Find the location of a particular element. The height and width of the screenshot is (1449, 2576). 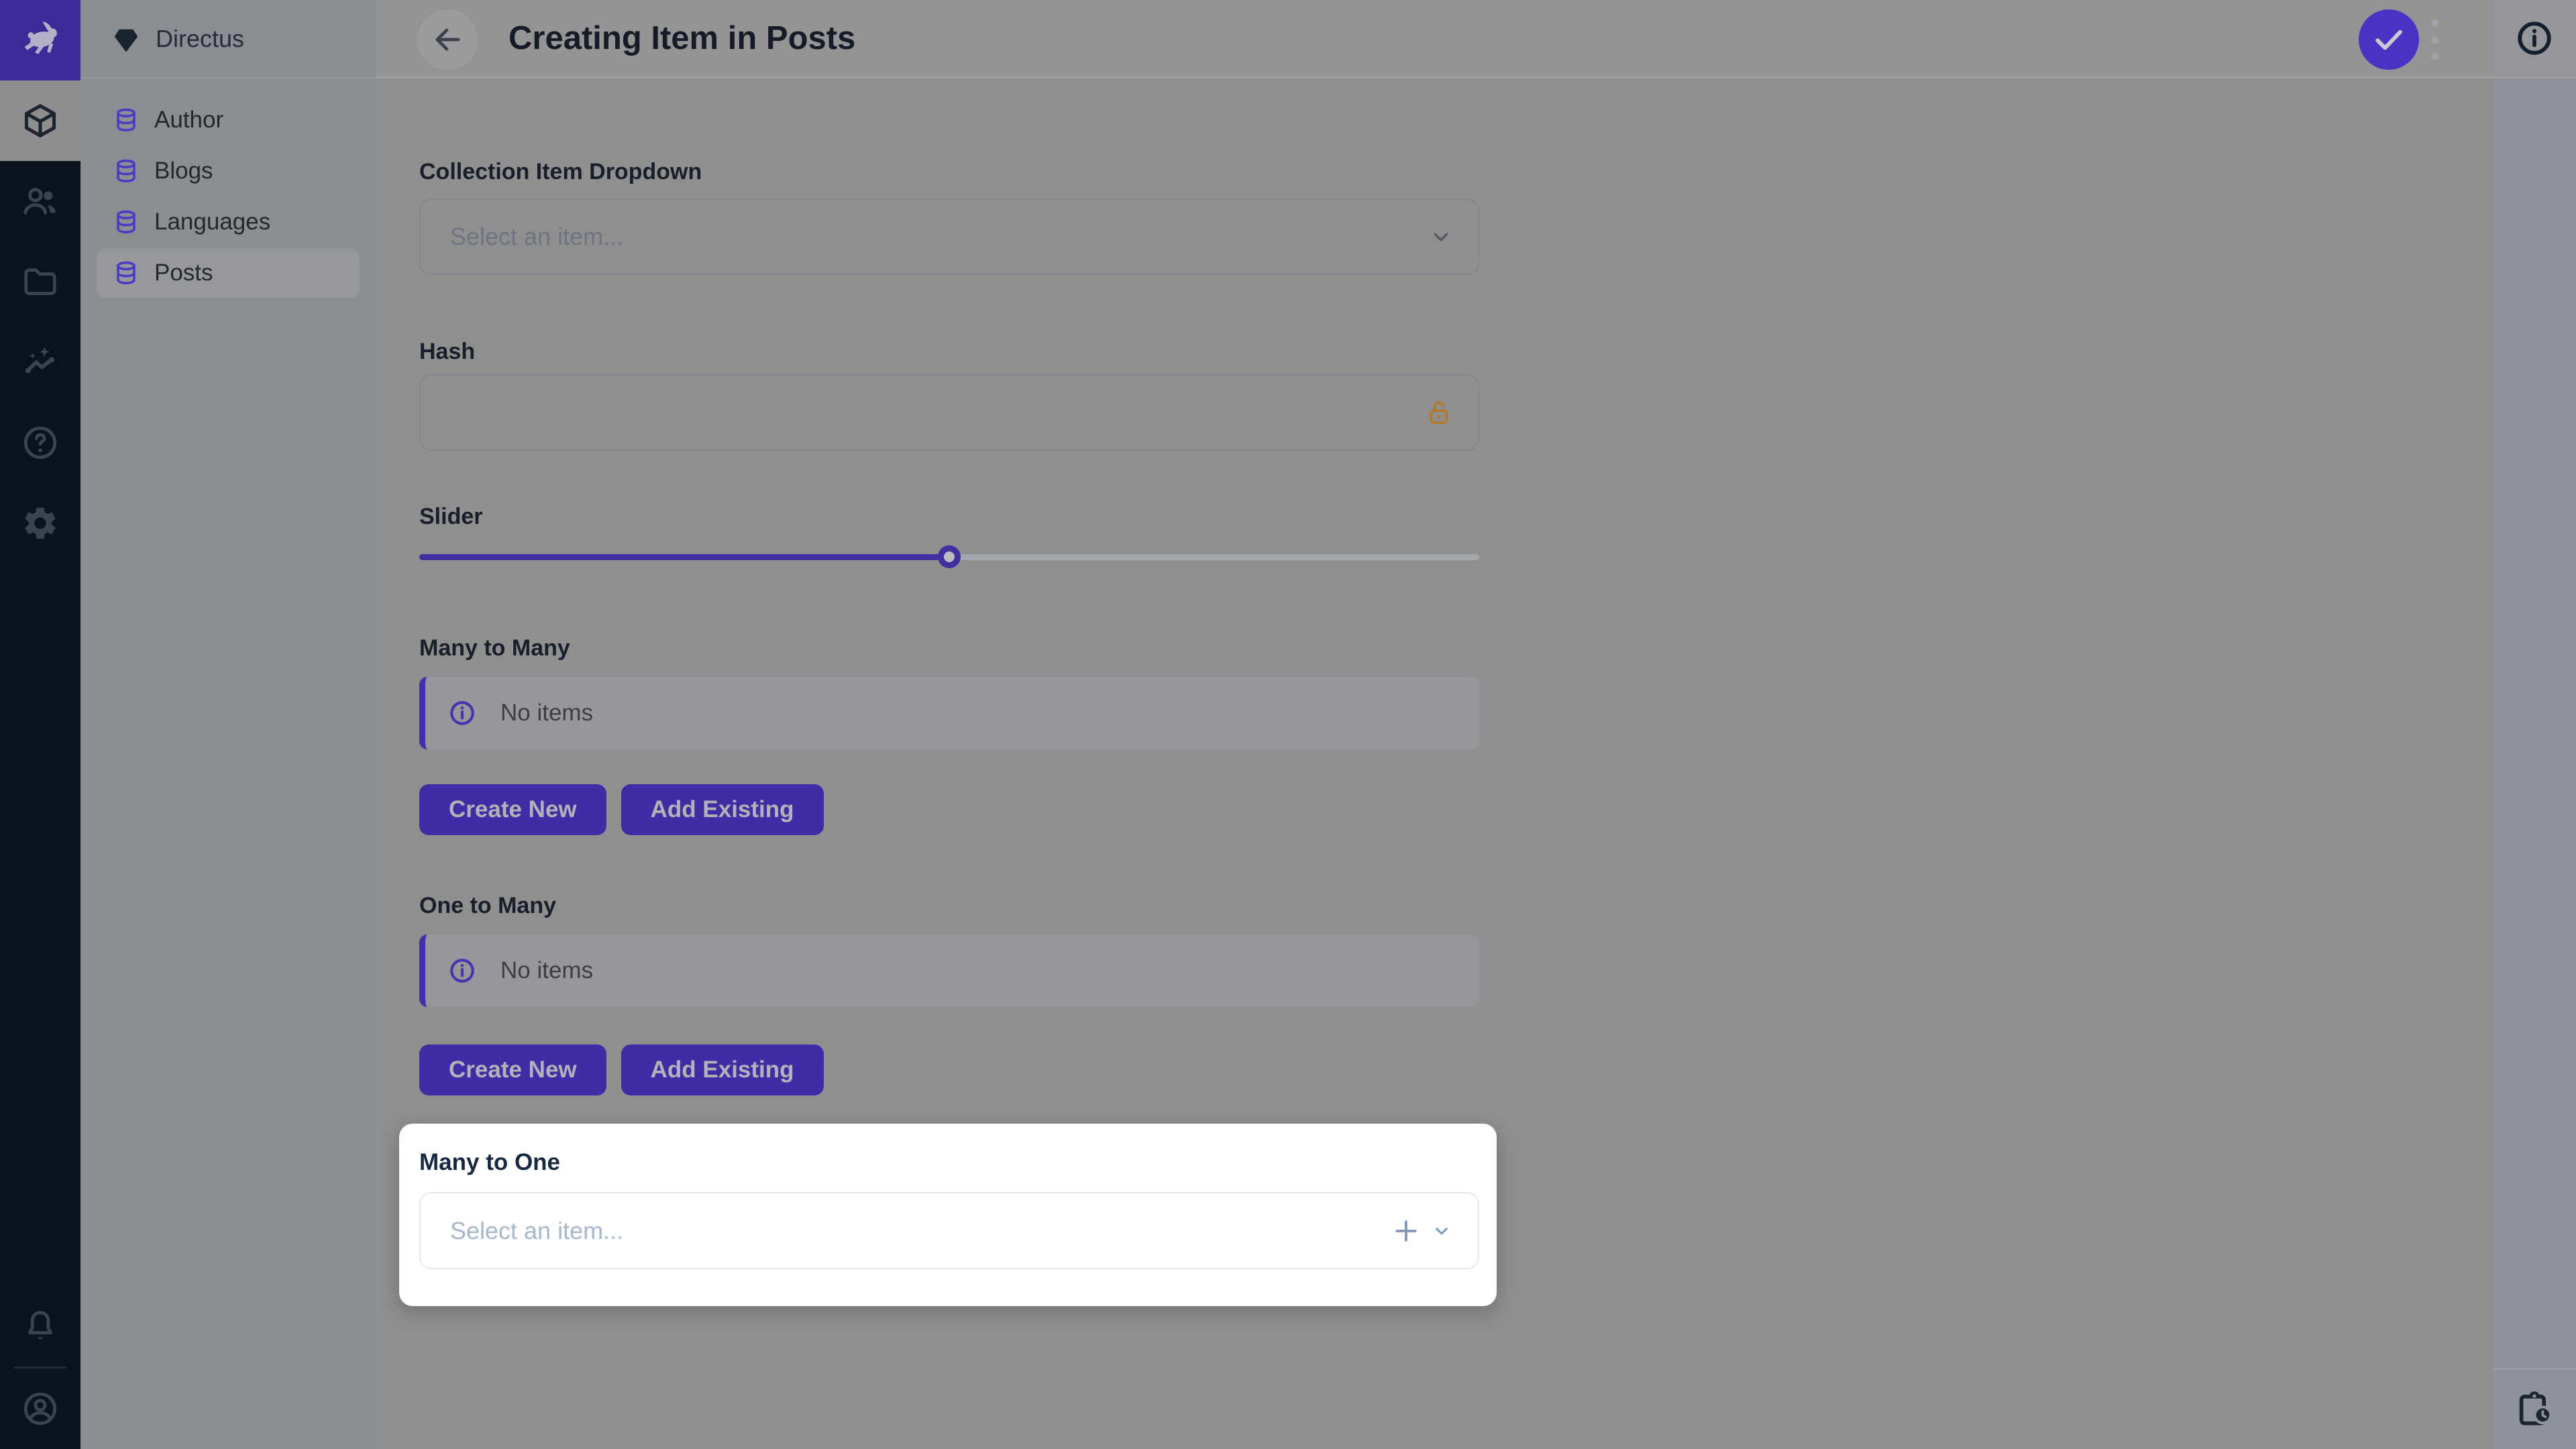

sidebar-item-label: Blogs is located at coordinates (183, 171).